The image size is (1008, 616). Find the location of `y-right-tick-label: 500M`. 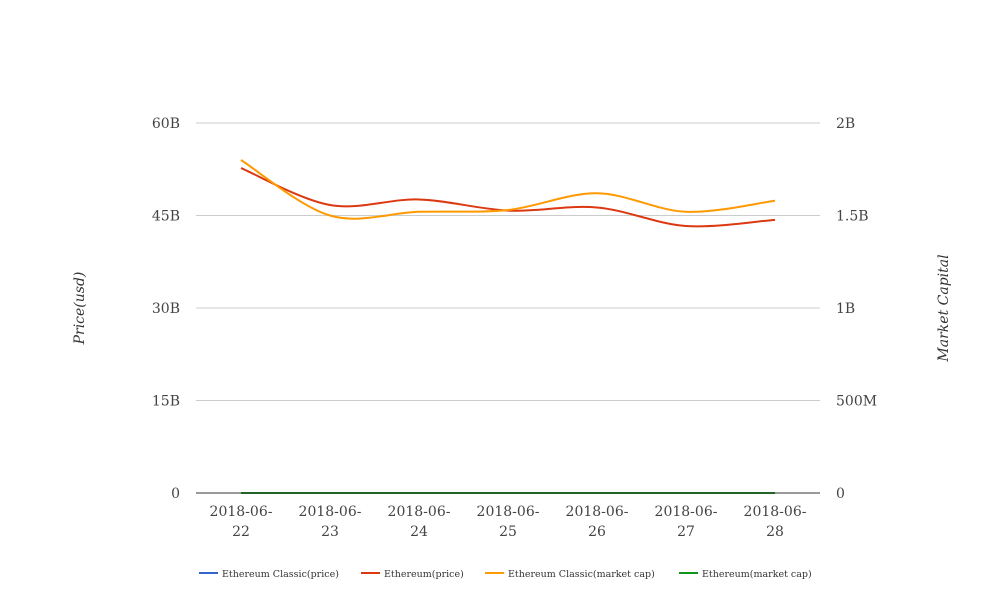

y-right-tick-label: 500M is located at coordinates (856, 402).